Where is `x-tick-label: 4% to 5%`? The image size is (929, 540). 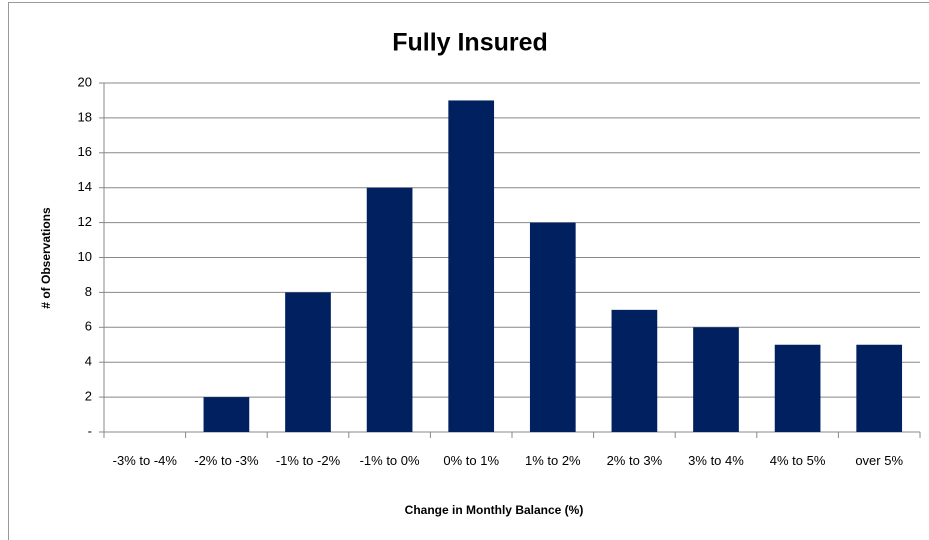 x-tick-label: 4% to 5% is located at coordinates (797, 460).